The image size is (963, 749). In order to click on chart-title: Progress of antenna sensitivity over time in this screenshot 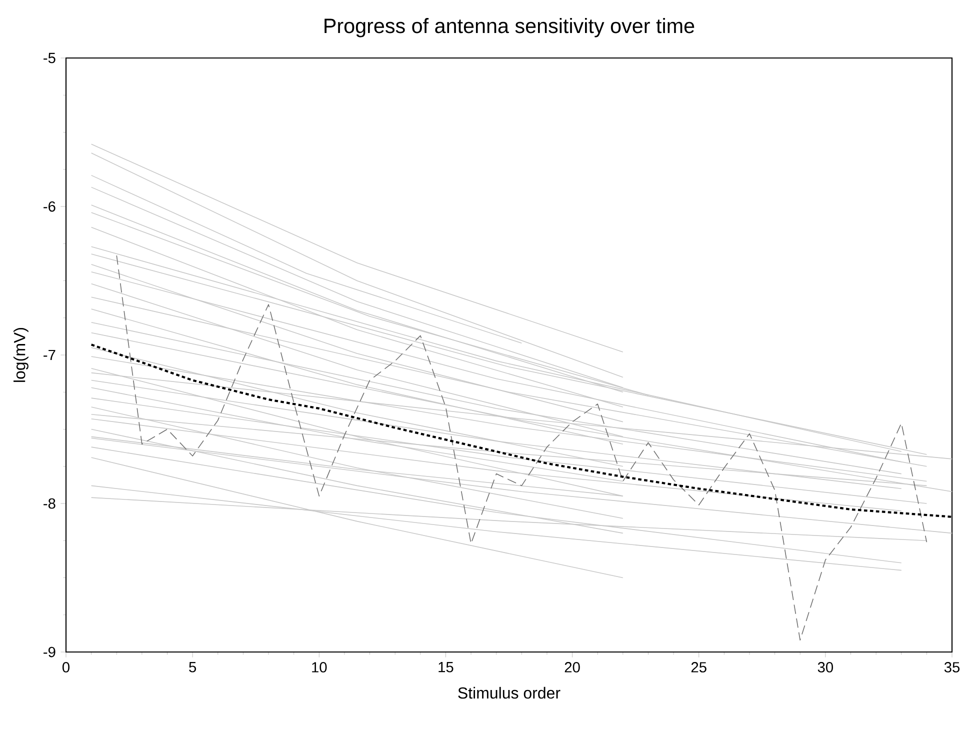, I will do `click(509, 28)`.